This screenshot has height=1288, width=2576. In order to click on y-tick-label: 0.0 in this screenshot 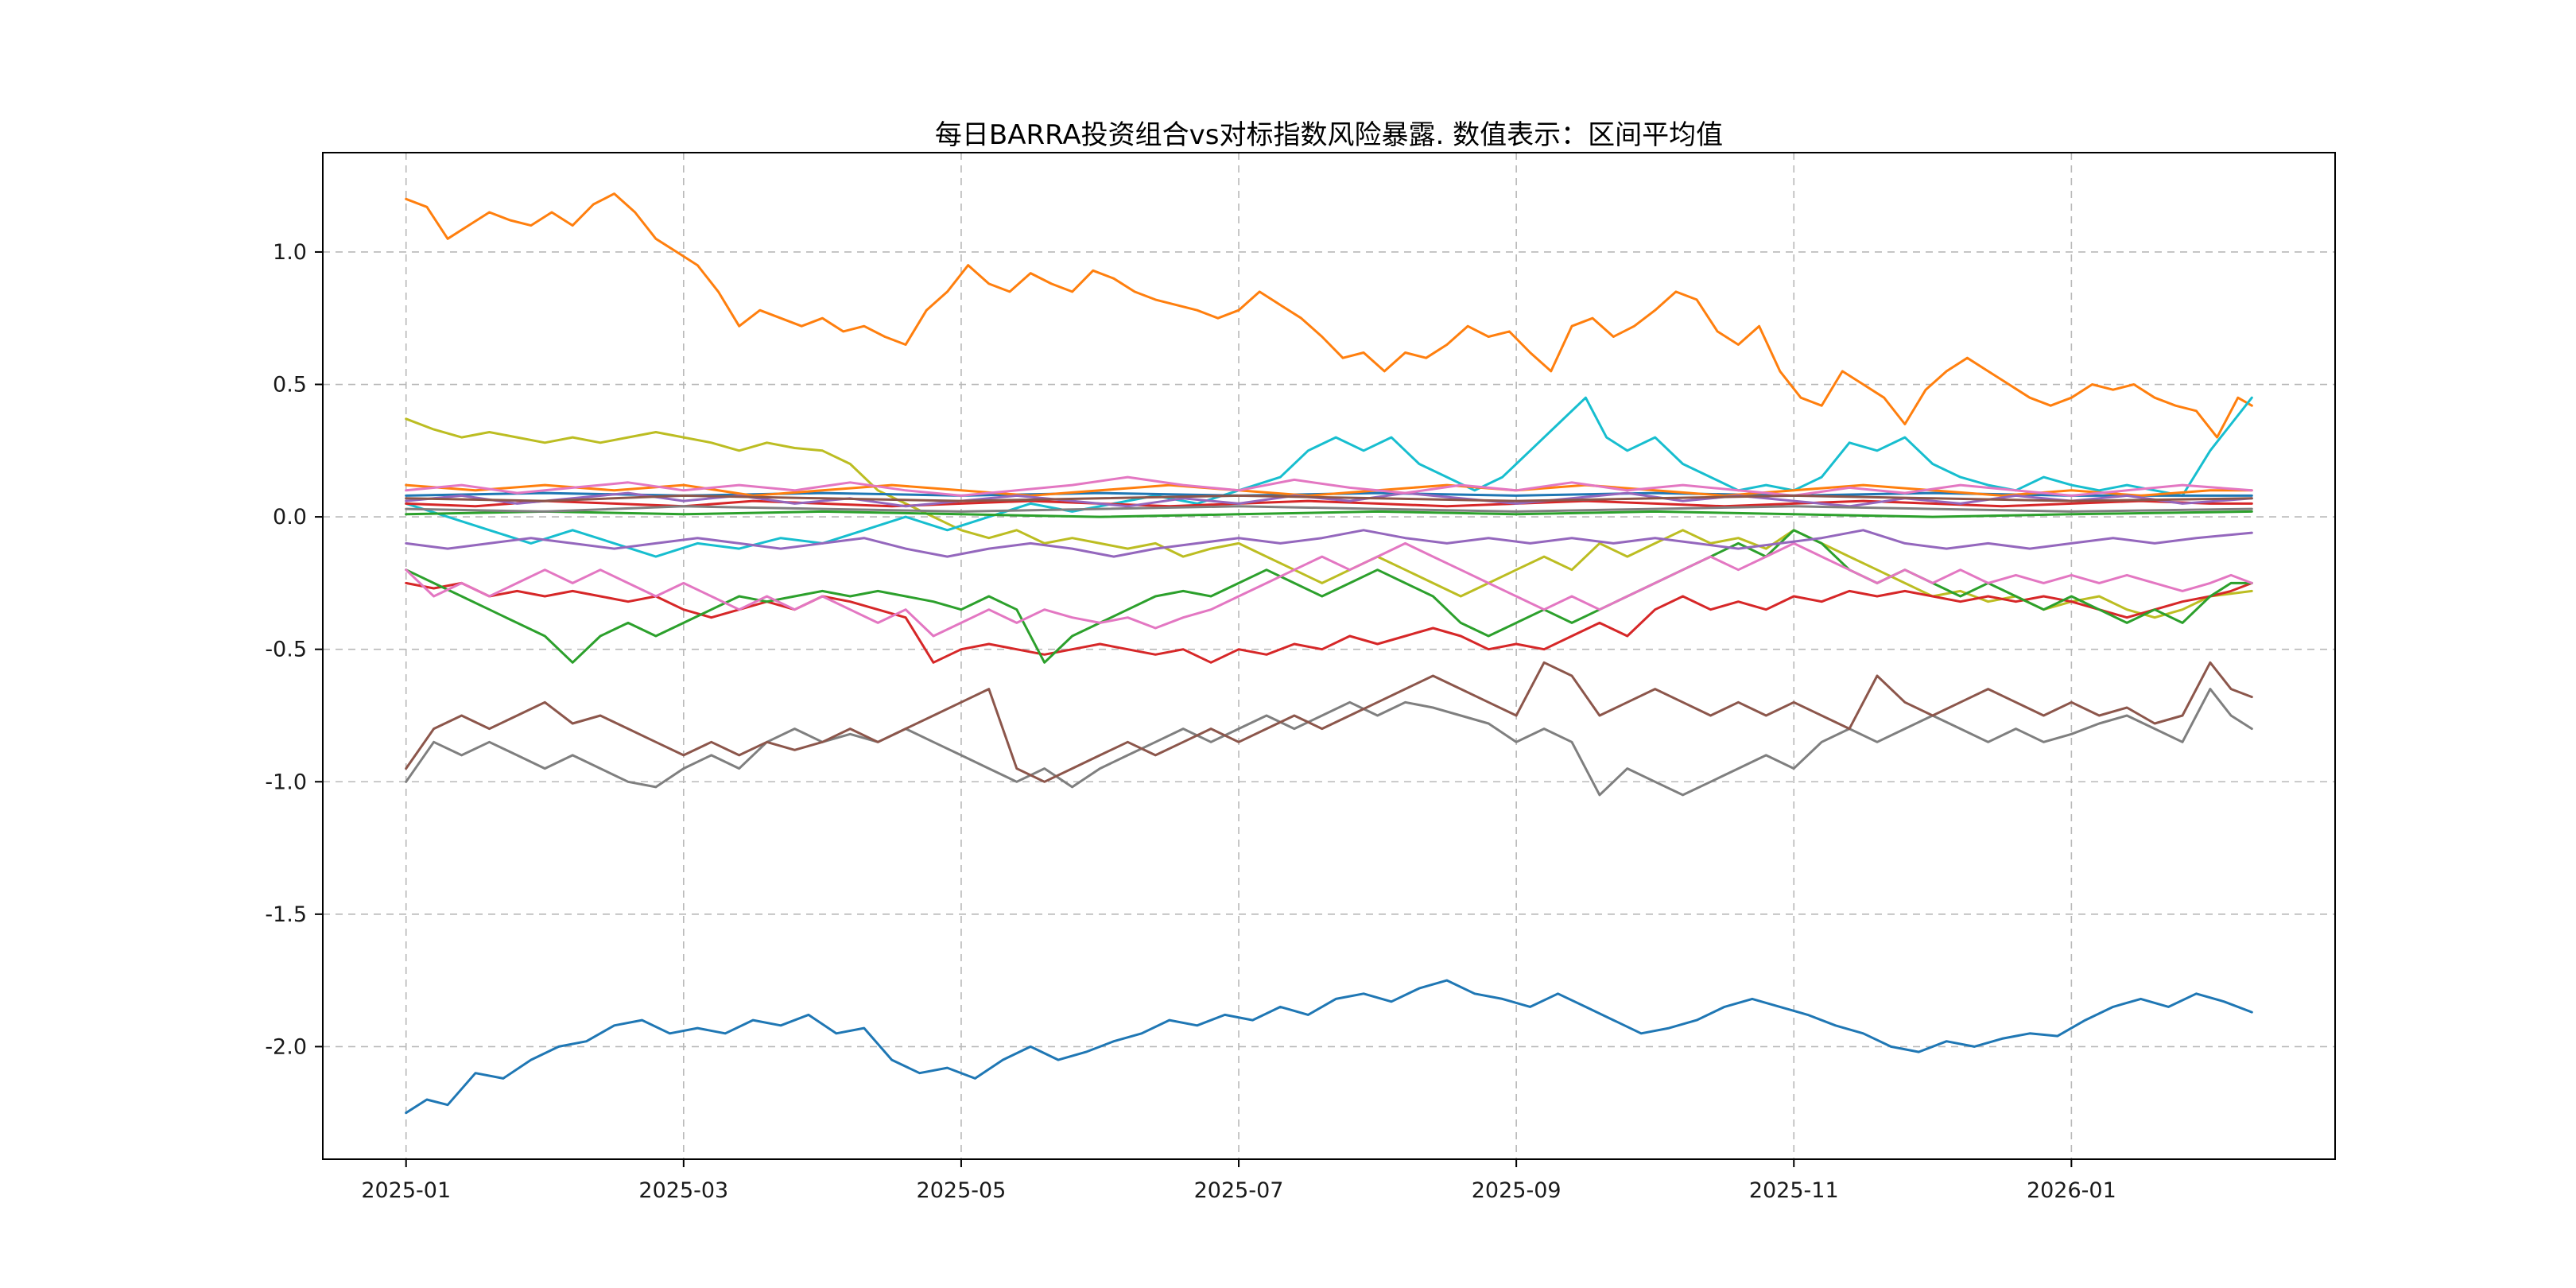, I will do `click(290, 518)`.